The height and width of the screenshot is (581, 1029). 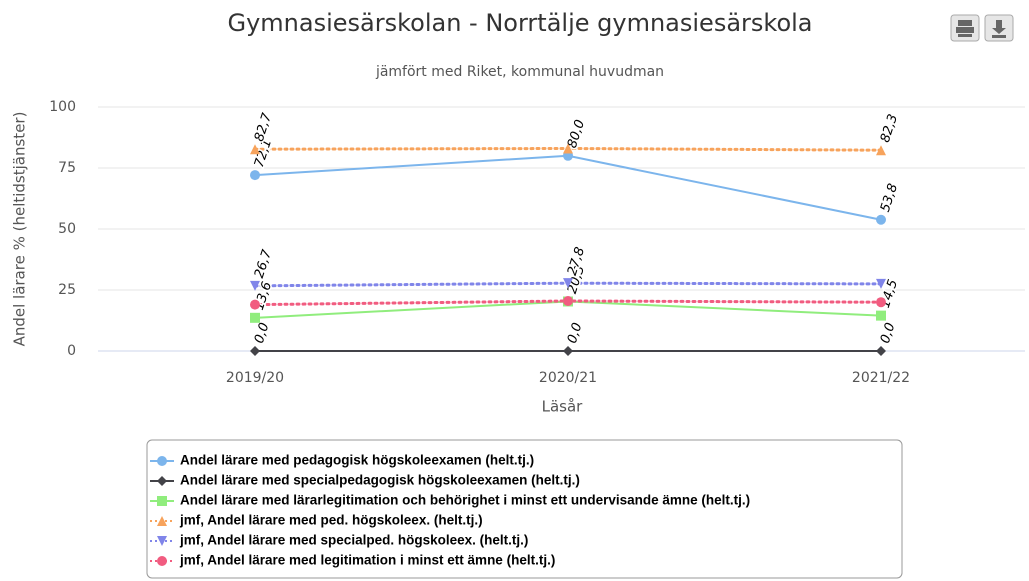 I want to click on x-tick-label: 2020/21, so click(x=568, y=378).